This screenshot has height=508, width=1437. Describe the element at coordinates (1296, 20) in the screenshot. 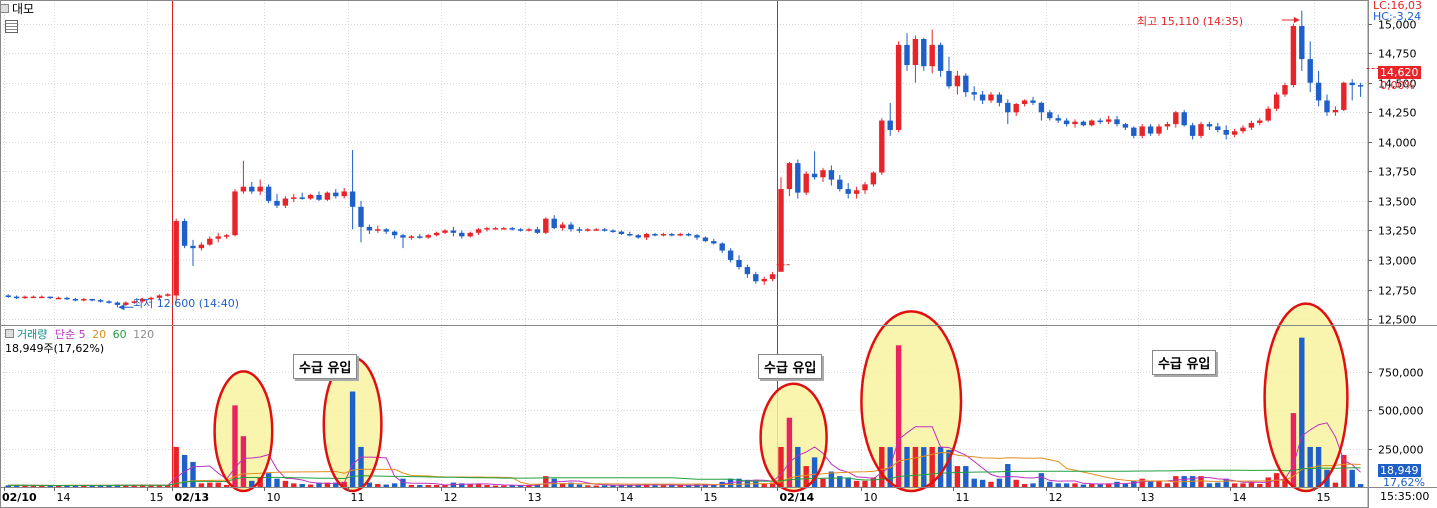

I see `high-arrow-head` at that location.